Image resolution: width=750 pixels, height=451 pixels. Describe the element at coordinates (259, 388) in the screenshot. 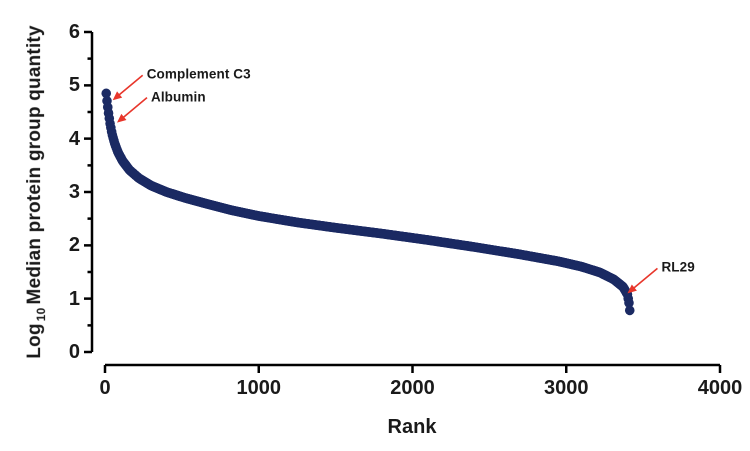

I see `x-tick-label: 1000` at that location.